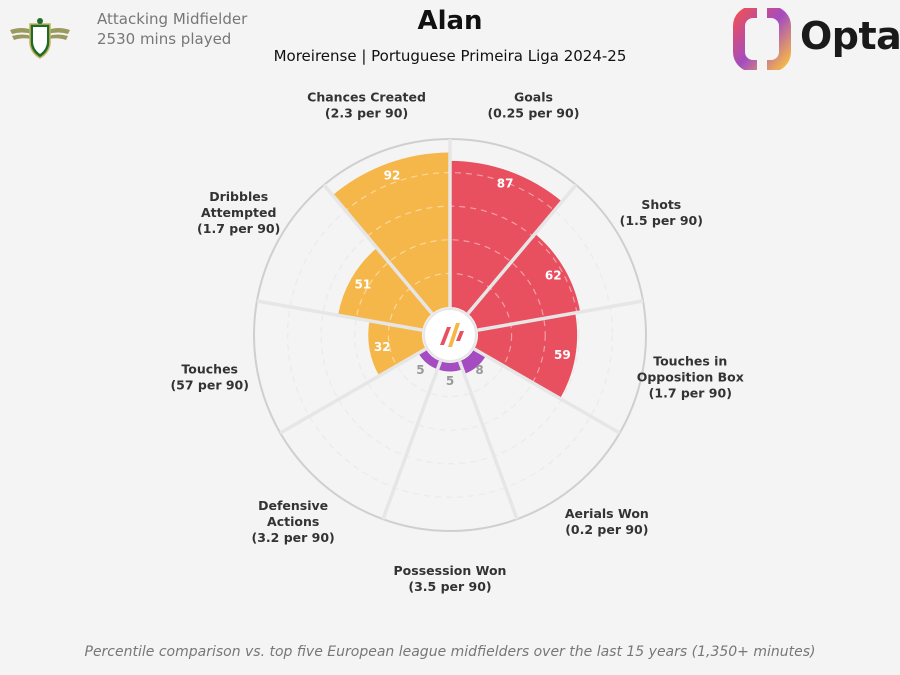  Describe the element at coordinates (293, 537) in the screenshot. I see `metric-label-line: (3.2 per 90)` at that location.